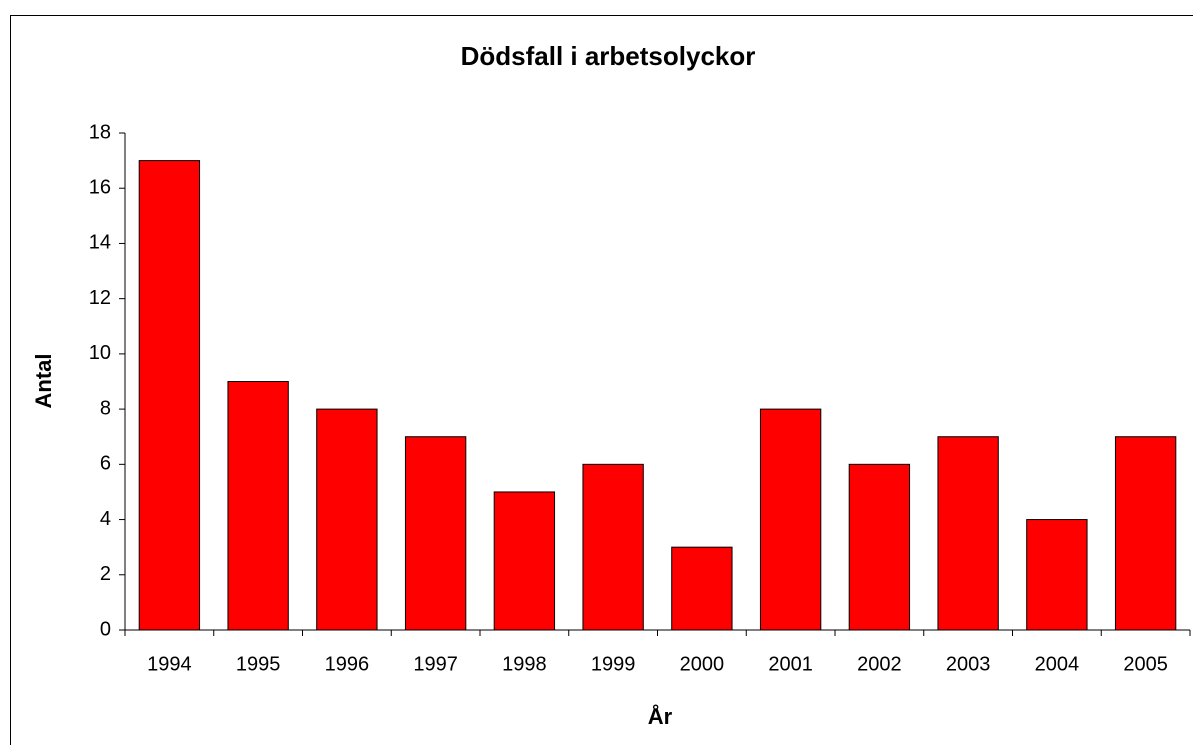 The width and height of the screenshot is (1193, 745). I want to click on x-tick-label: 2004, so click(1057, 664).